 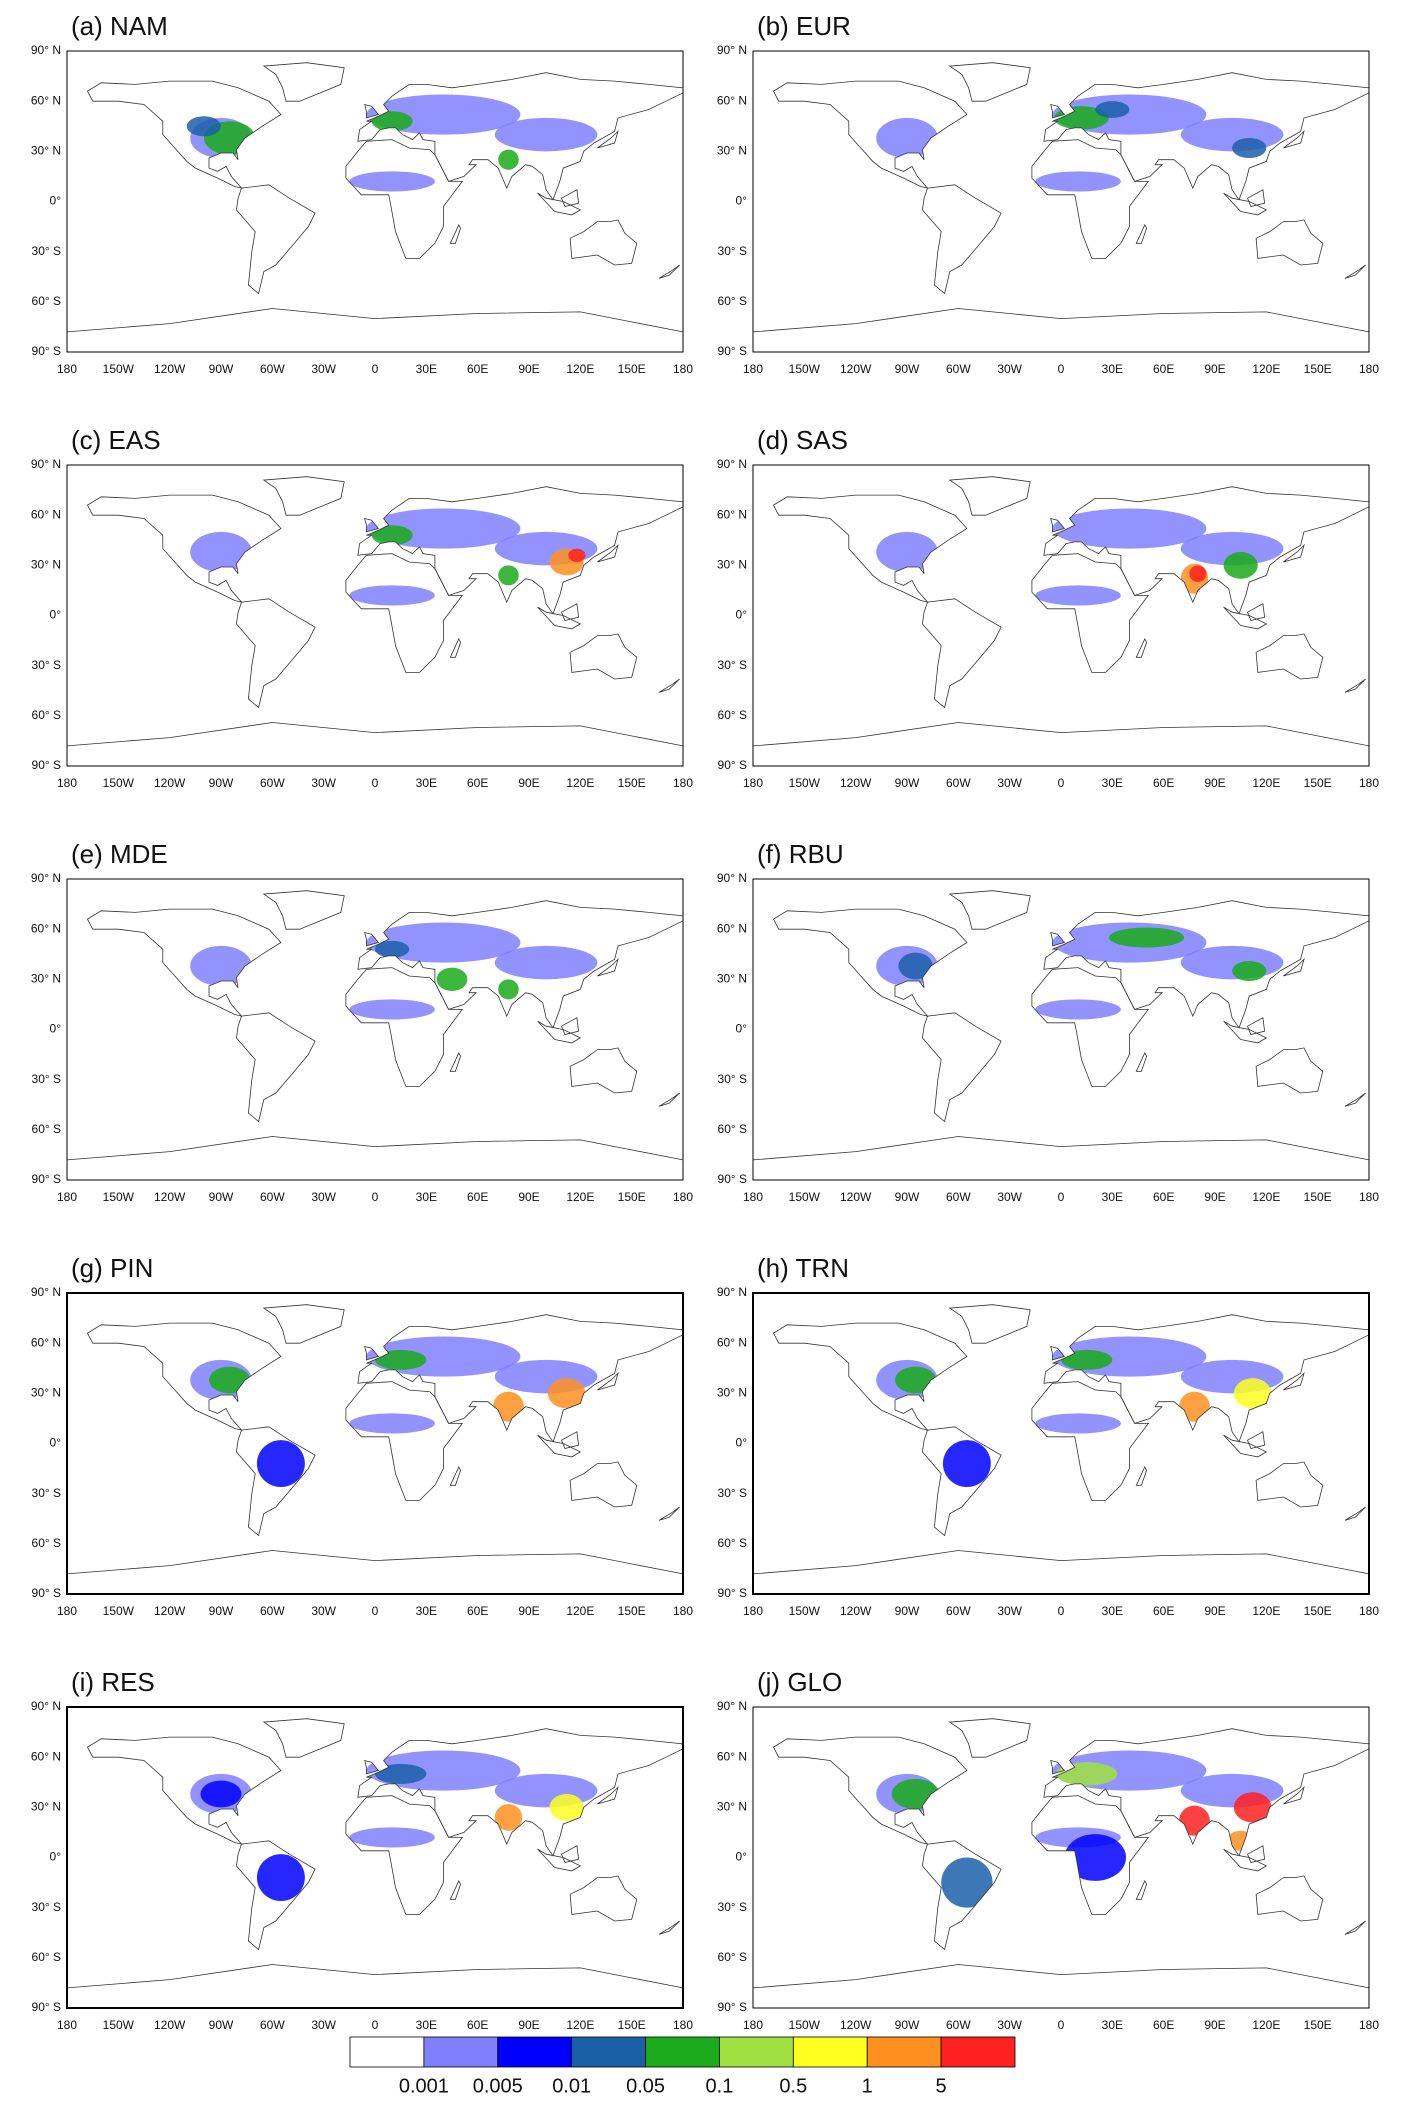 What do you see at coordinates (424, 2086) in the screenshot?
I see `colorbar-label: 0.001` at bounding box center [424, 2086].